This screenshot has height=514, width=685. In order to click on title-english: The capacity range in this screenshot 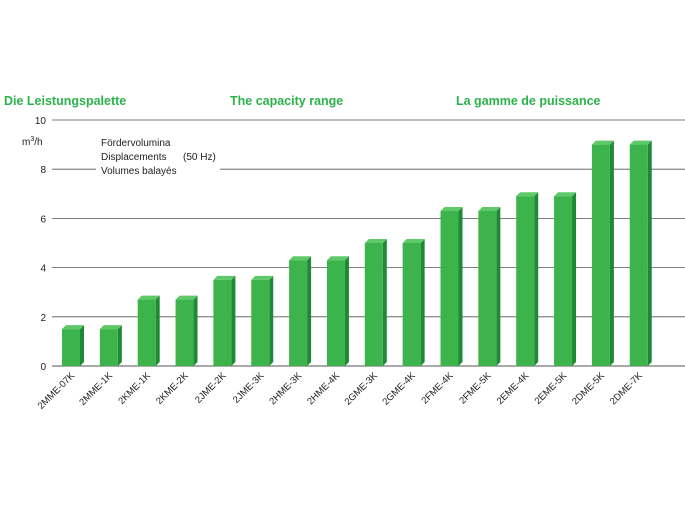, I will do `click(287, 101)`.